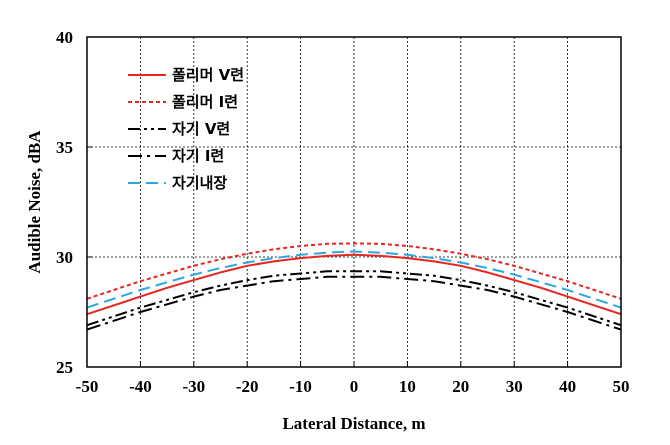 The height and width of the screenshot is (445, 670). I want to click on legend-label: 폴리머 V련, so click(208, 75).